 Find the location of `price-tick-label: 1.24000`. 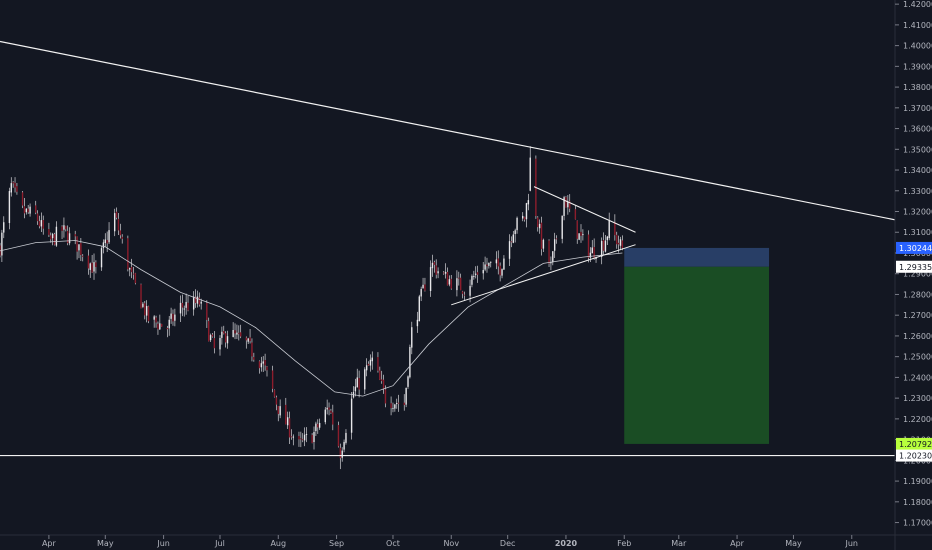

price-tick-label: 1.24000 is located at coordinates (917, 377).